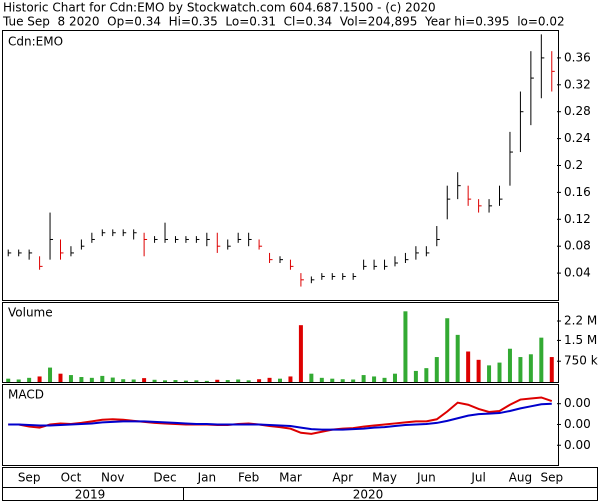 Image resolution: width=600 pixels, height=503 pixels. I want to click on x-tick-label: Jul, so click(477, 478).